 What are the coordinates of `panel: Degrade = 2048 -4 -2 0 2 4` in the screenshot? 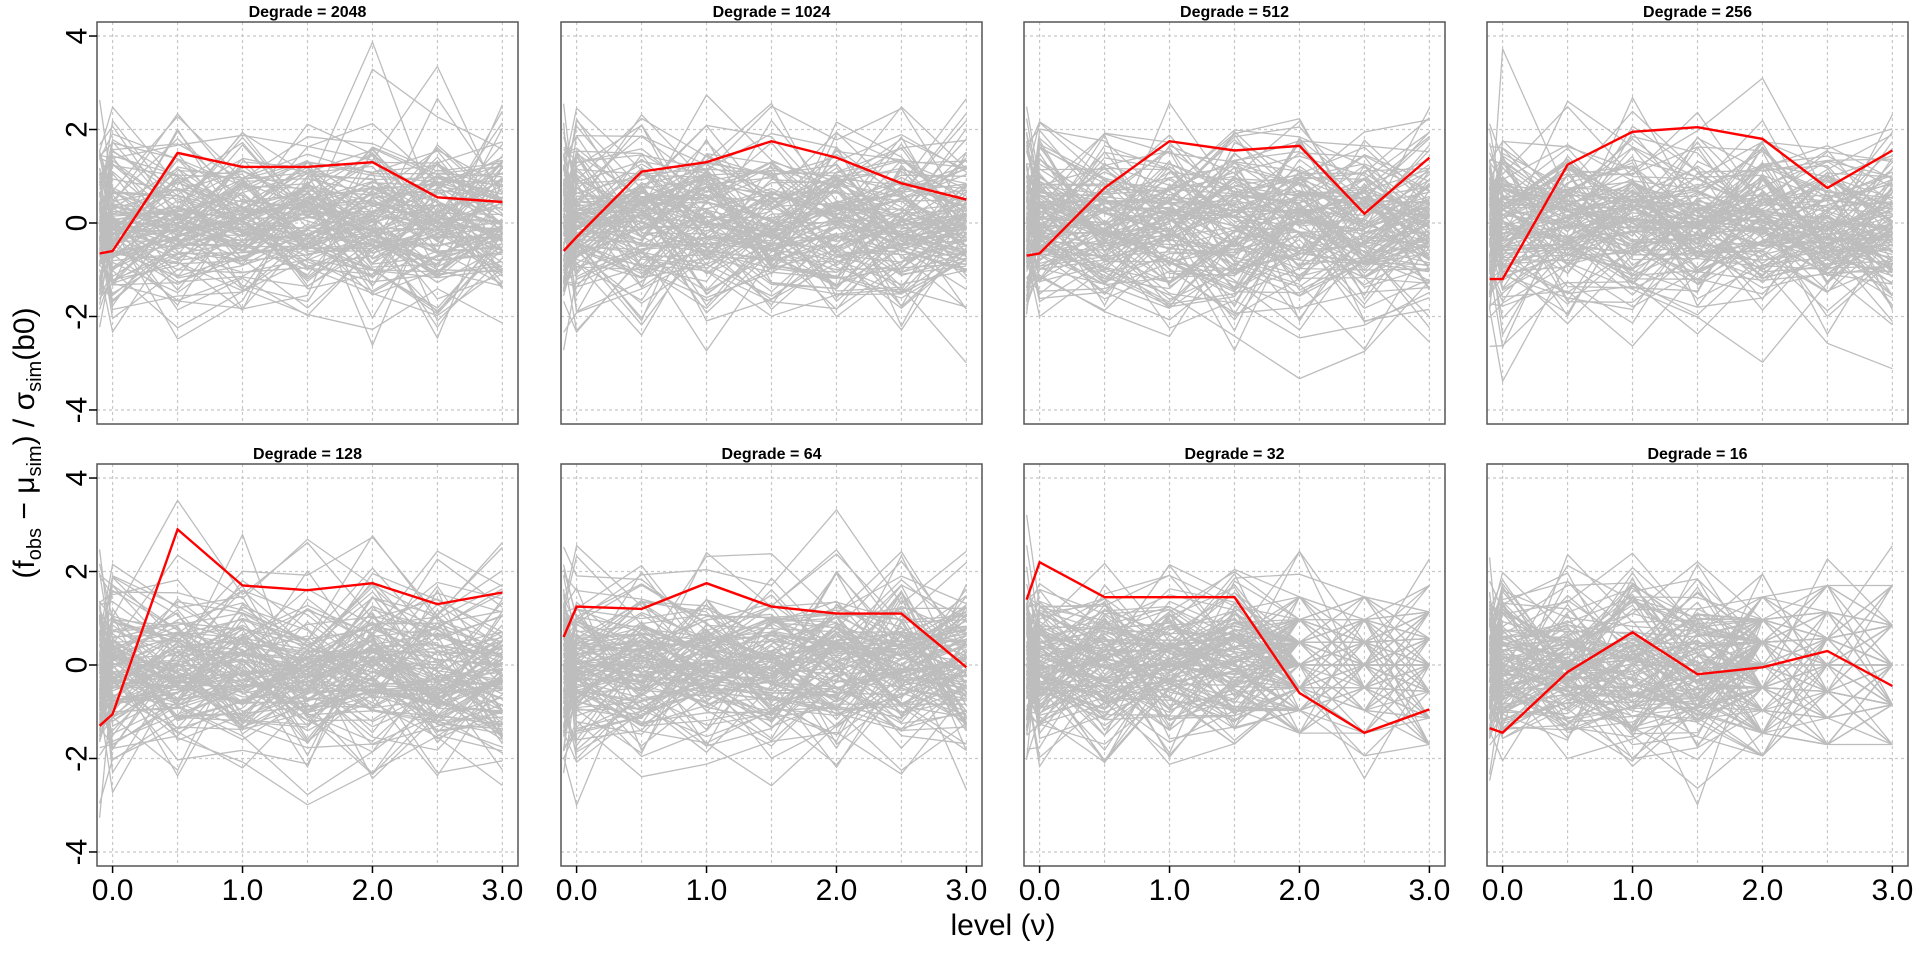 It's located at (290, 214).